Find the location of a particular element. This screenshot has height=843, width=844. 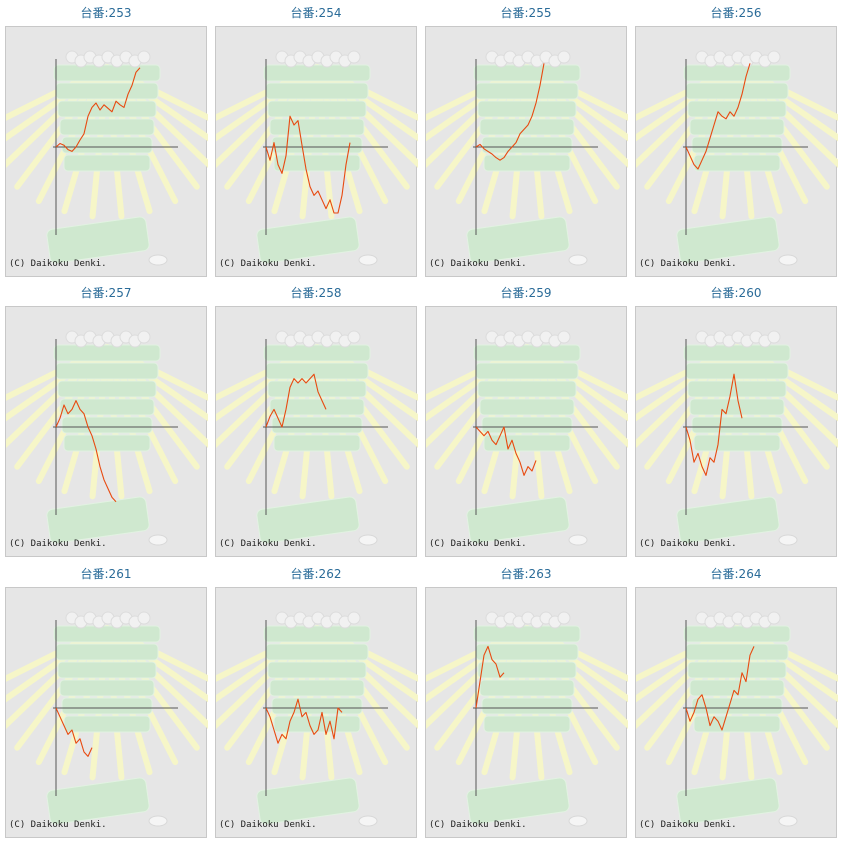

chart-title: 台番:254 is located at coordinates (316, 13).